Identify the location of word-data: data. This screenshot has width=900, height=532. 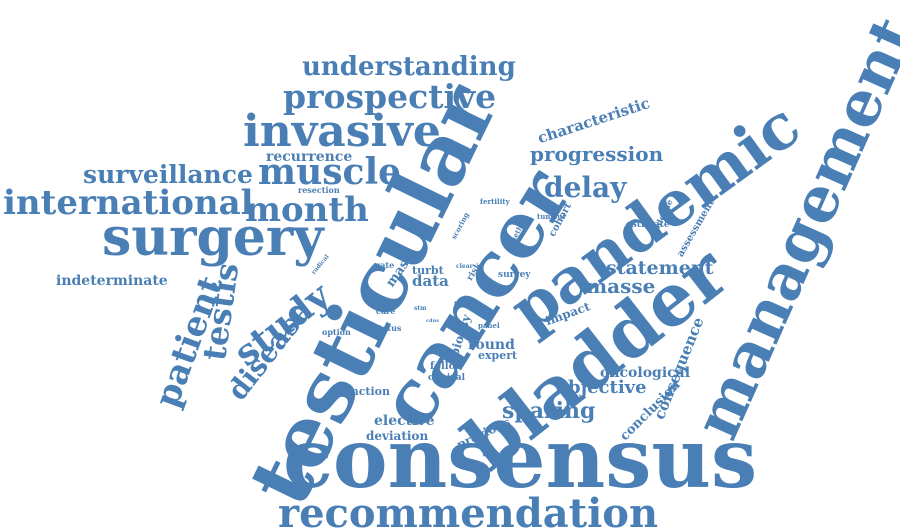
(430, 281).